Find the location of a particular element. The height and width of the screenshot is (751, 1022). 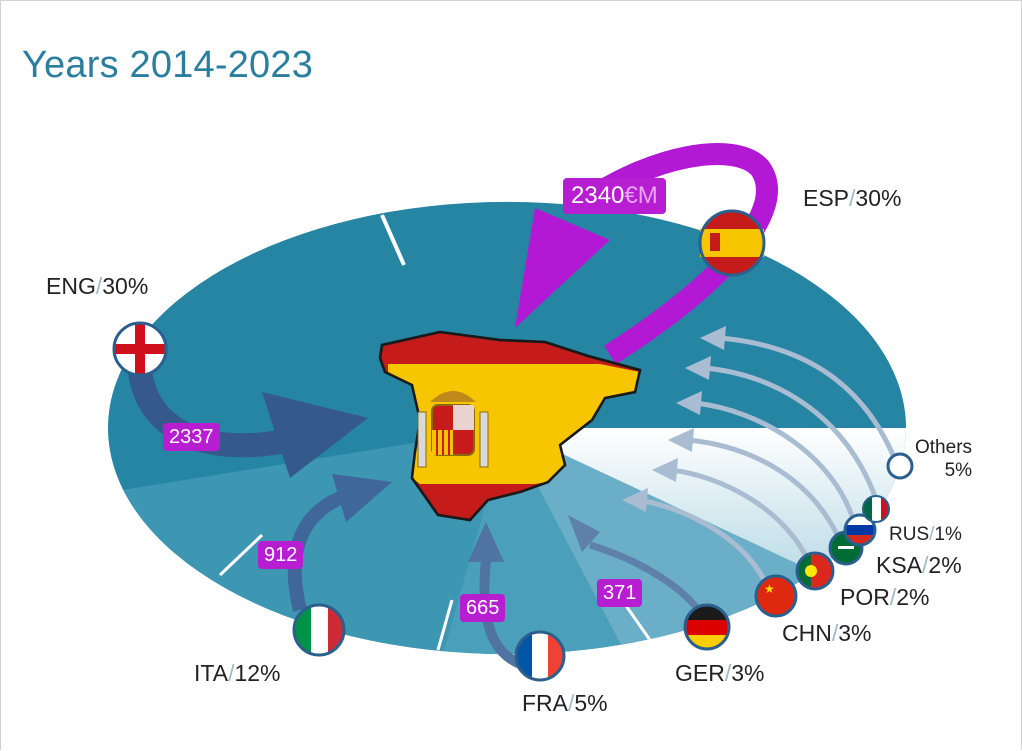

china-flag-icon: ★ is located at coordinates (776, 596).